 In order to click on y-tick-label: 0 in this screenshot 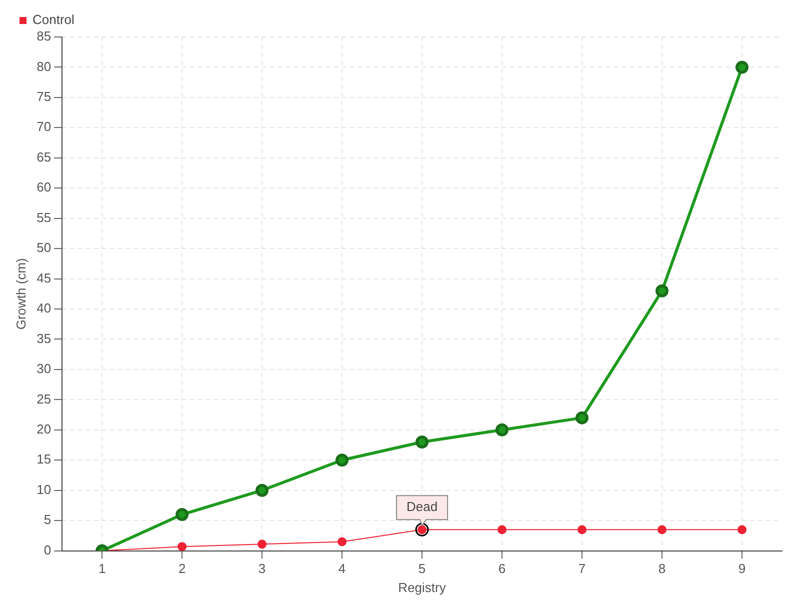, I will do `click(48, 550)`.